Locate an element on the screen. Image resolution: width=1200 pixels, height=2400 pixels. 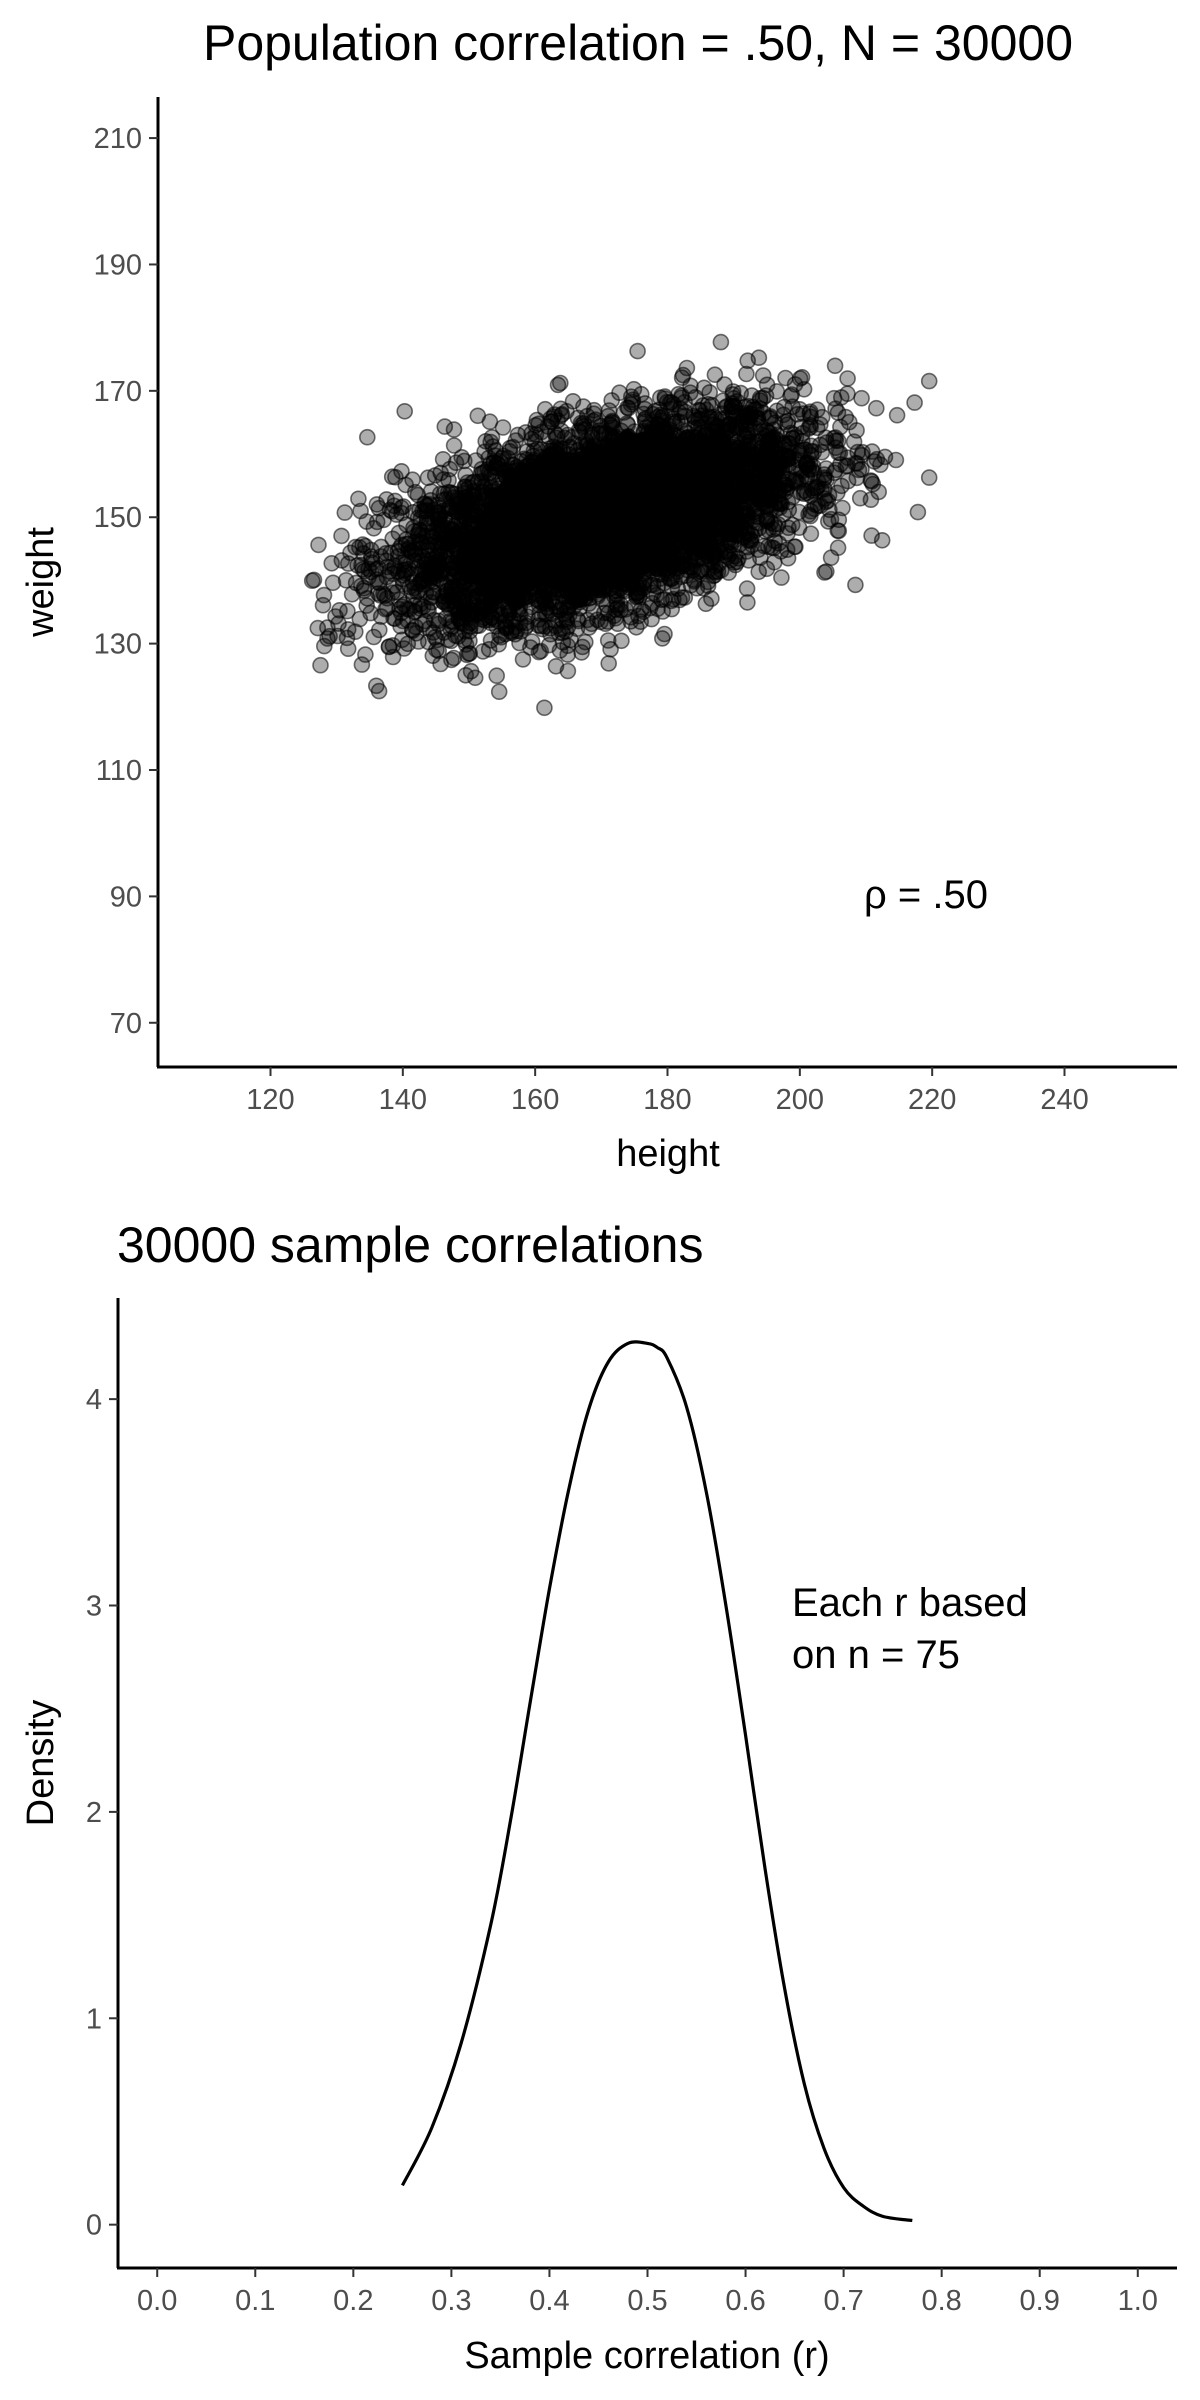
scatter-points is located at coordinates (620, 525).